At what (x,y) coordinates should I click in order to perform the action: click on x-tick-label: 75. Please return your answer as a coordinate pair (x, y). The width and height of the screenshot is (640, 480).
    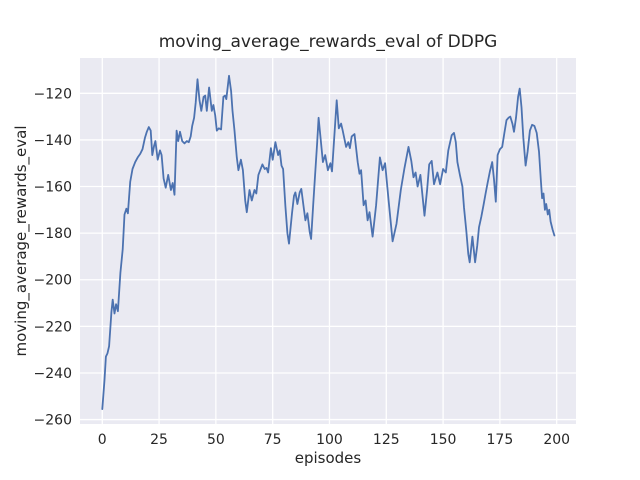
    Looking at the image, I should click on (273, 440).